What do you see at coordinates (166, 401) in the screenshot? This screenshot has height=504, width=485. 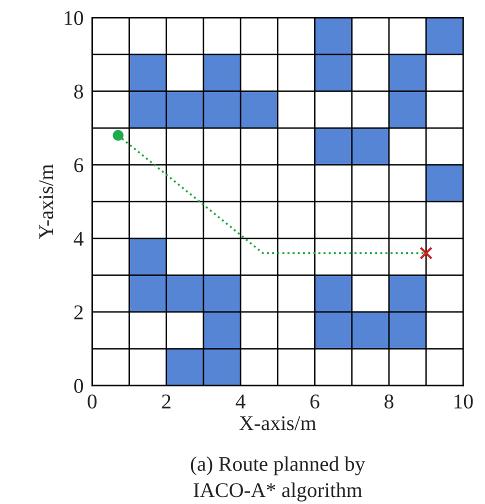 I see `x-tick-label: 2` at bounding box center [166, 401].